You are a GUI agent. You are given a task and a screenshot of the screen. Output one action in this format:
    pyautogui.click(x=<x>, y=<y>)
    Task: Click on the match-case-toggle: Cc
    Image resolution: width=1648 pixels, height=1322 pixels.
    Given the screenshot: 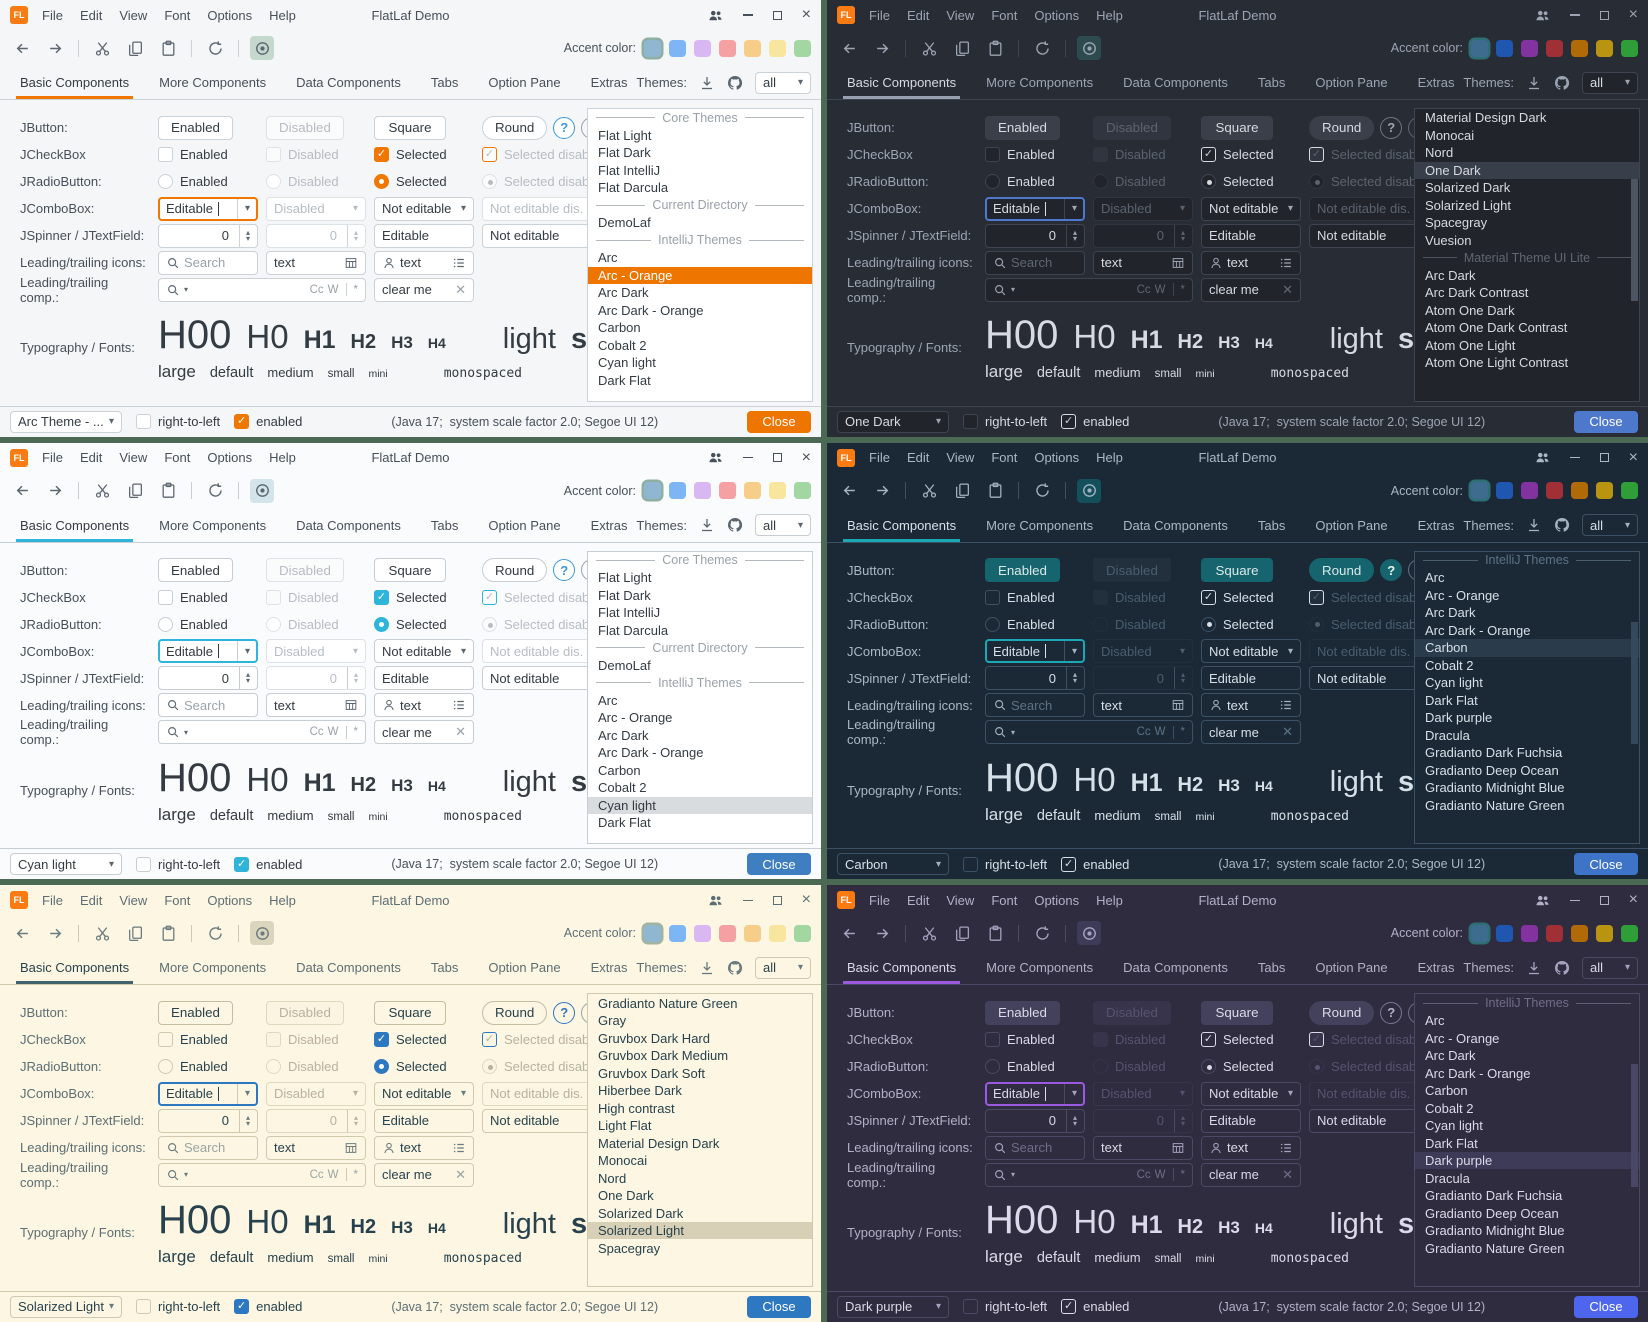 What is the action you would take?
    pyautogui.click(x=316, y=289)
    